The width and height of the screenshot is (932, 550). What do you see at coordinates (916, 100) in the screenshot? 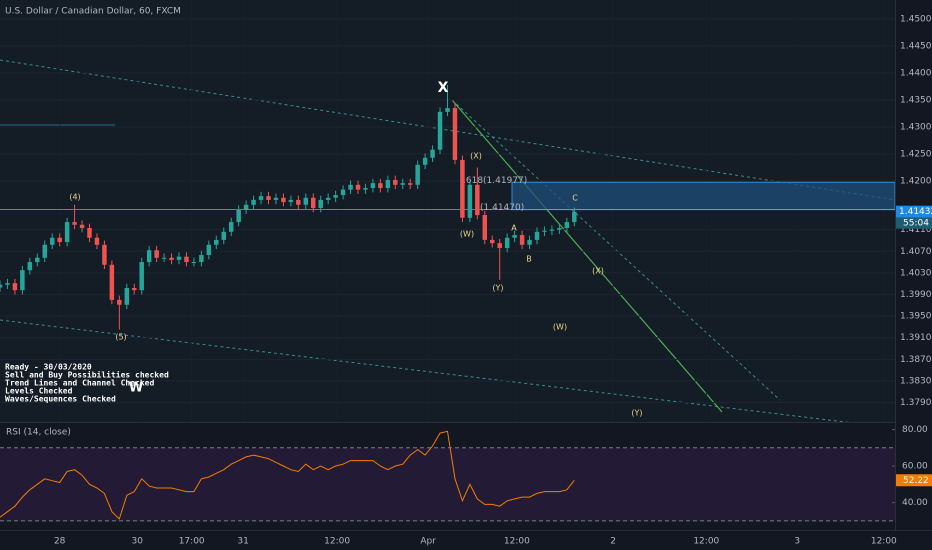
I see `y-tick-label: 1.43500` at bounding box center [916, 100].